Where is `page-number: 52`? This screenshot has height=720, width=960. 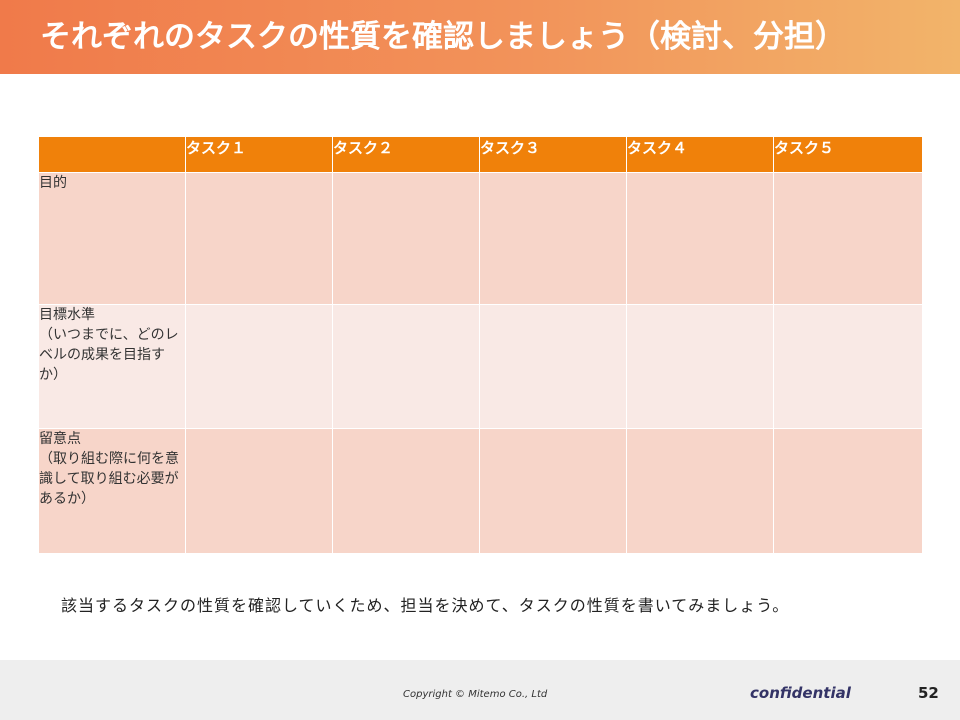 page-number: 52 is located at coordinates (928, 693).